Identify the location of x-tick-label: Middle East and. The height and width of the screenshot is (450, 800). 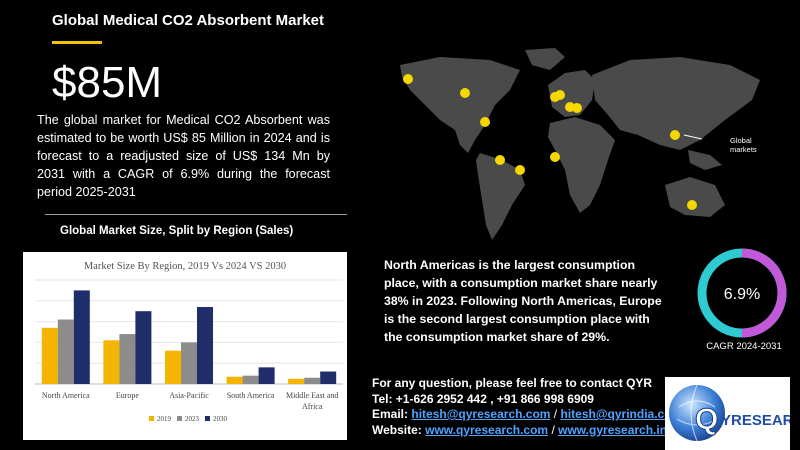
(312, 395).